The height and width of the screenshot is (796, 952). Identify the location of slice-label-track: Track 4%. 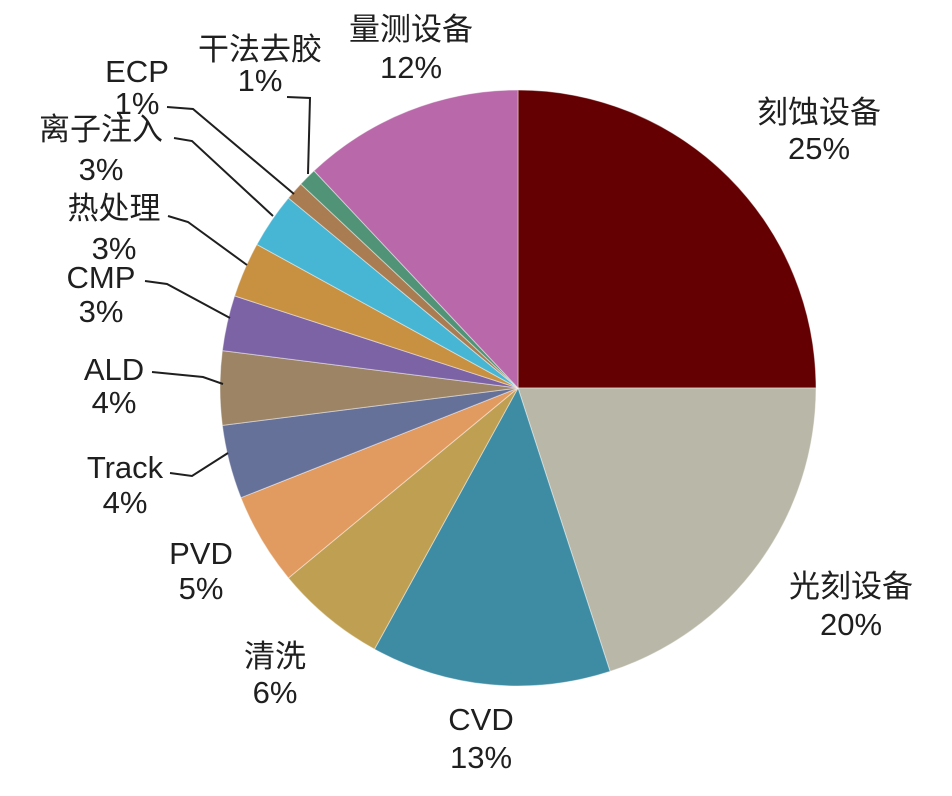
(125, 485).